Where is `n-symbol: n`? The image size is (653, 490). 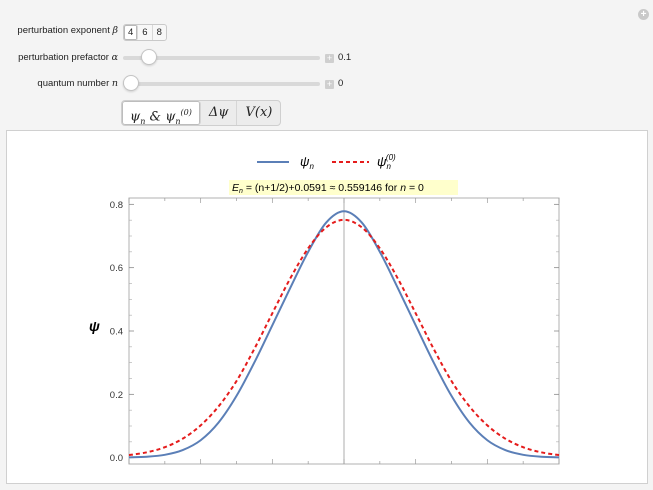 n-symbol: n is located at coordinates (114, 83).